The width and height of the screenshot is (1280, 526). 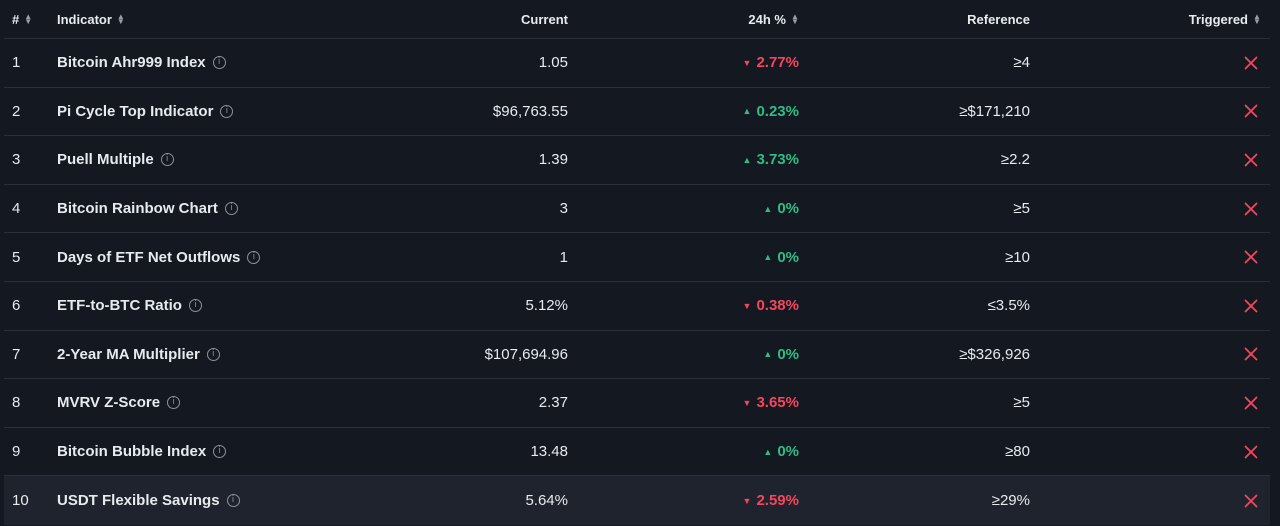 What do you see at coordinates (994, 354) in the screenshot?
I see `reference-value: ≥$326,926` at bounding box center [994, 354].